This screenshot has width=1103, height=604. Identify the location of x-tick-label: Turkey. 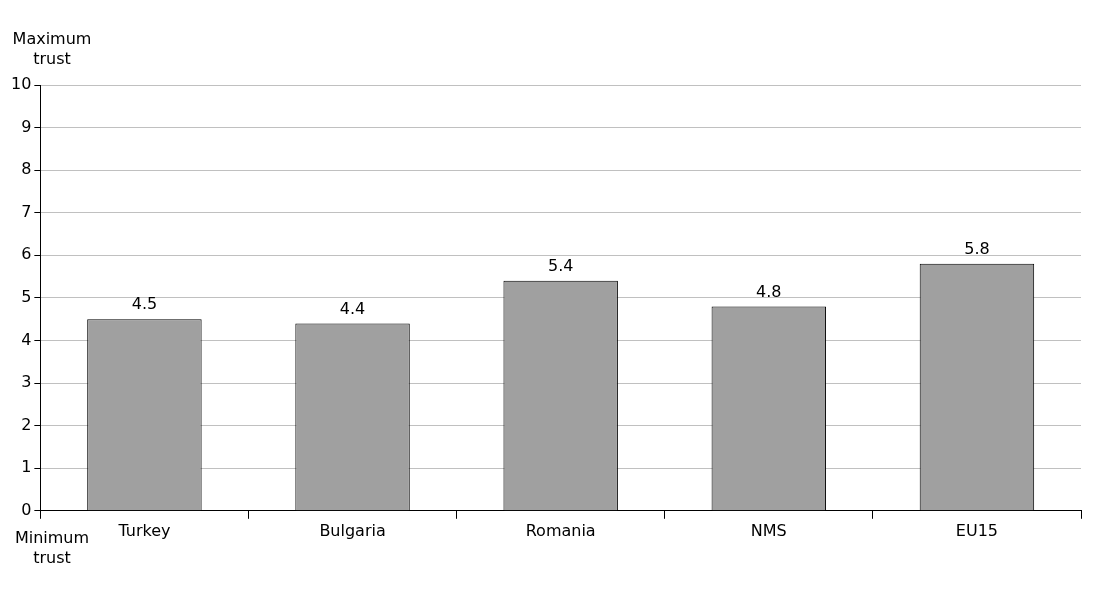
(144, 530).